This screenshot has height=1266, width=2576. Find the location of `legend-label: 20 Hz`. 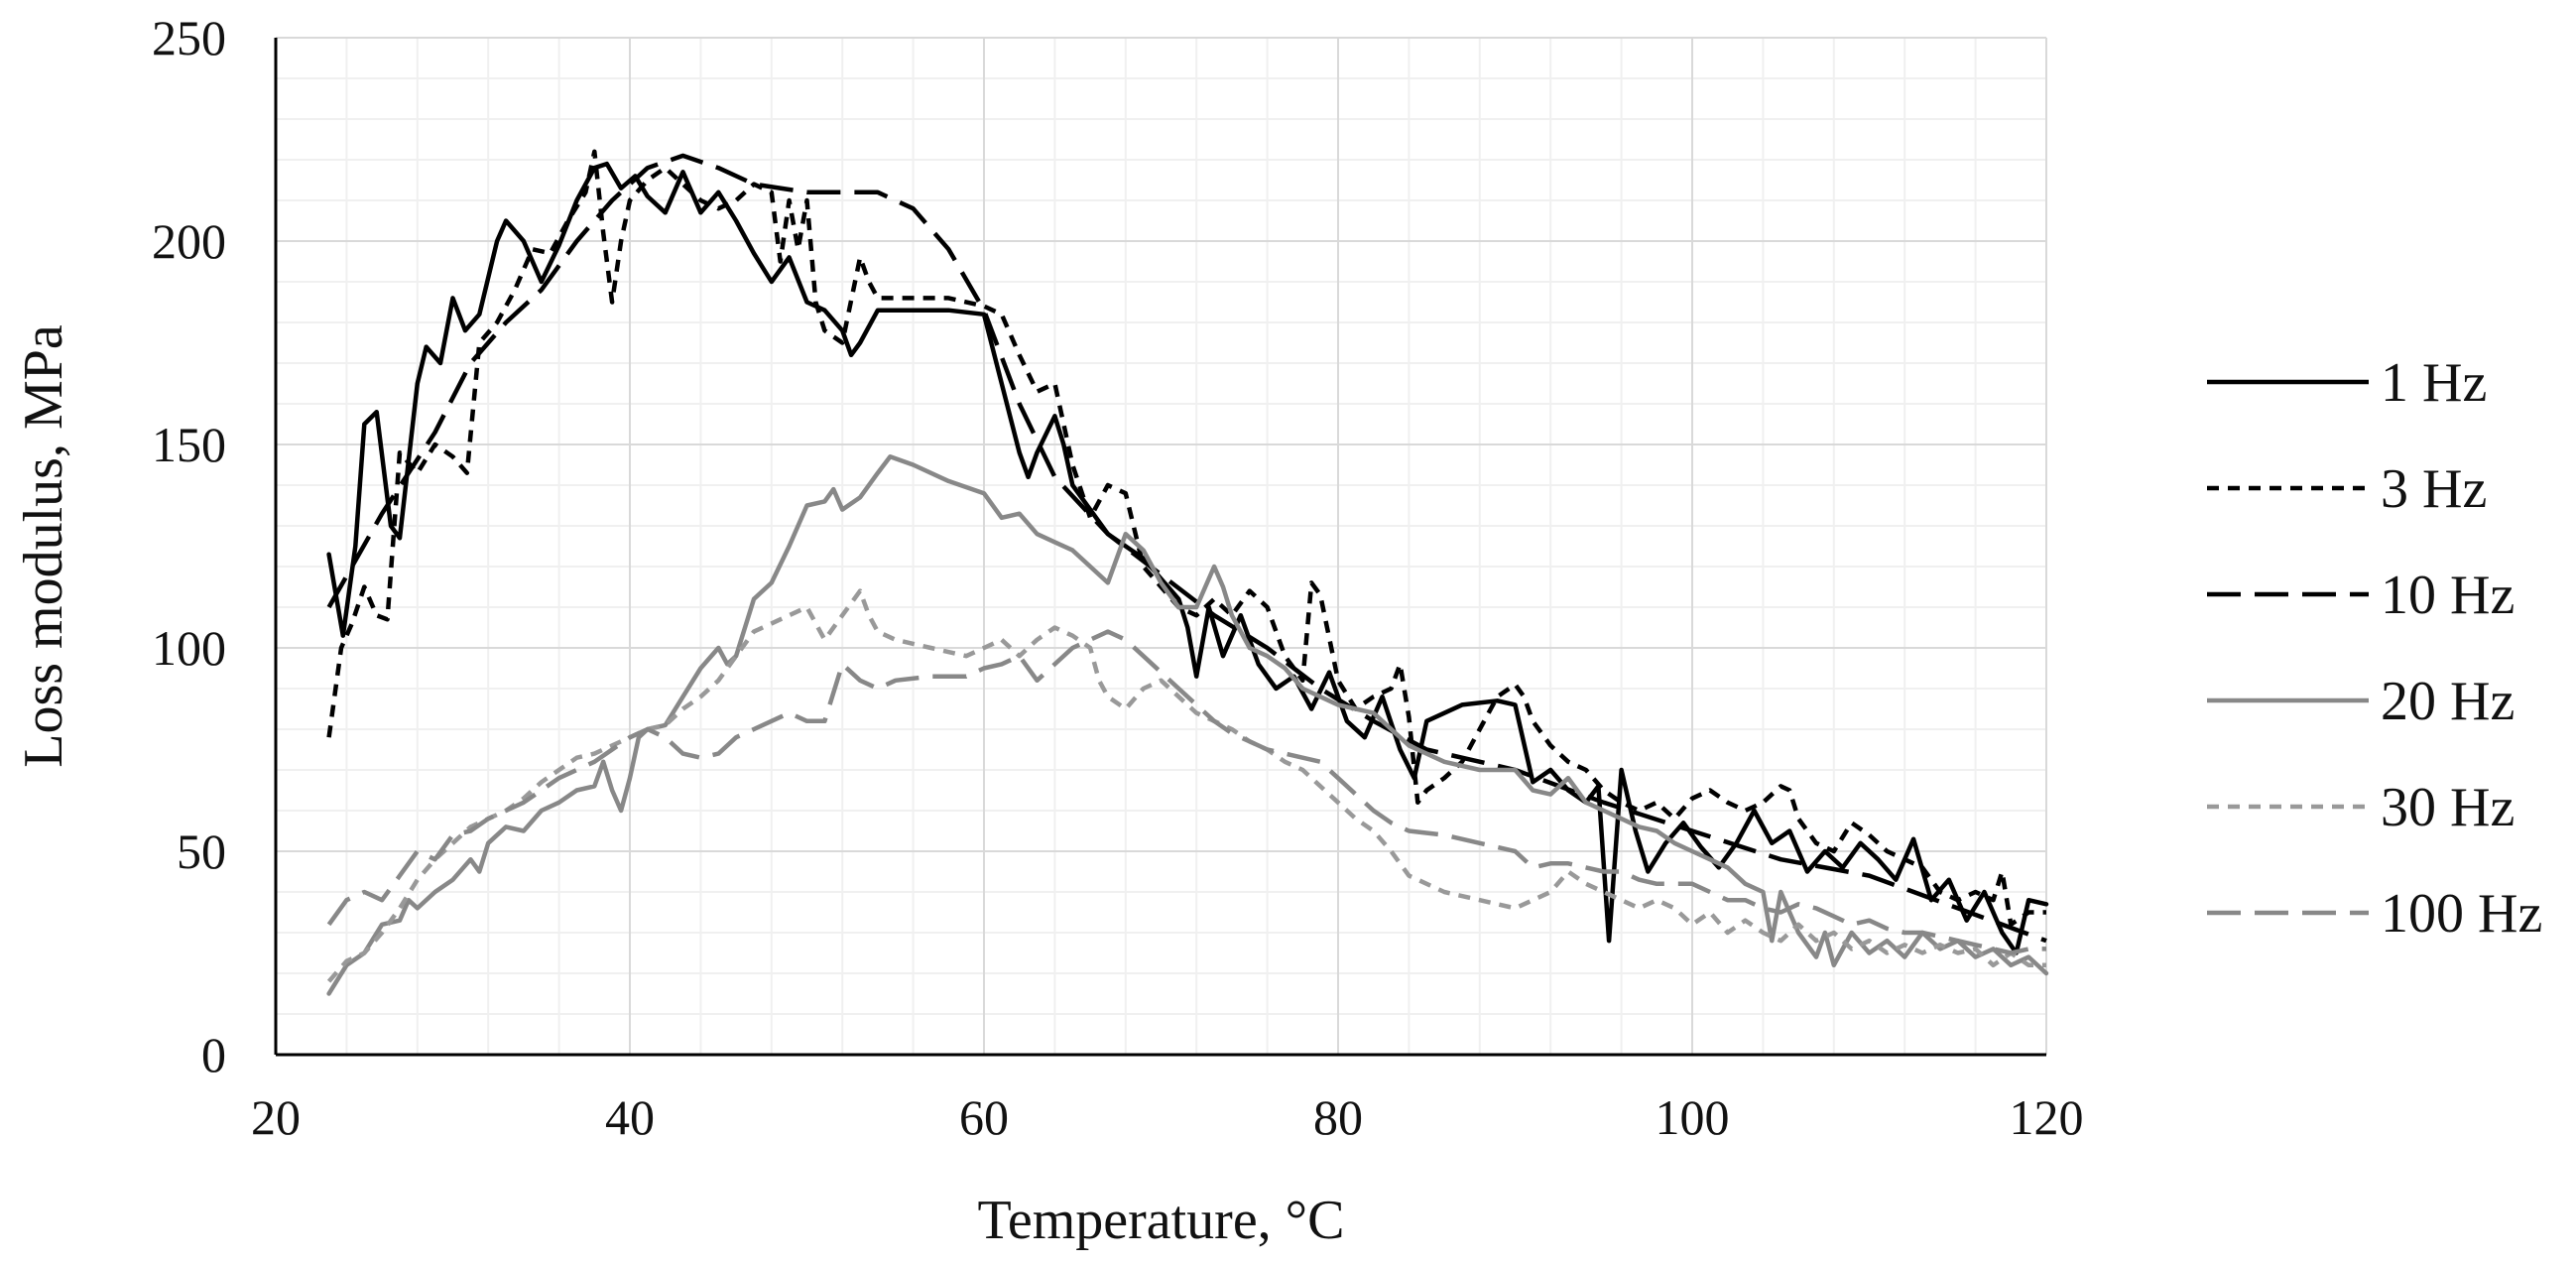

legend-label: 20 Hz is located at coordinates (2448, 702).